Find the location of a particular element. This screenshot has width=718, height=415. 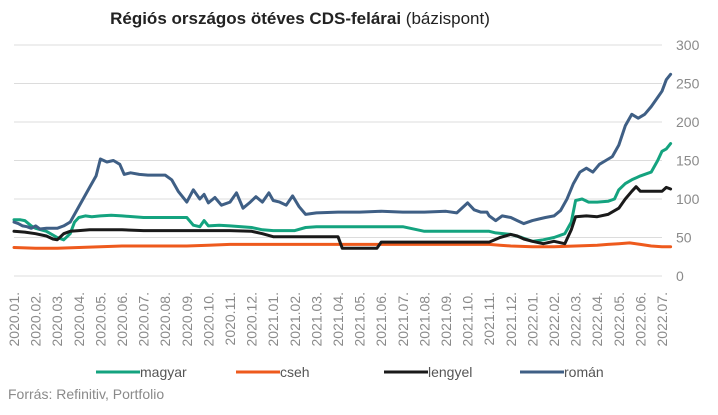

x-tick-label: 2021.08. is located at coordinates (424, 319).